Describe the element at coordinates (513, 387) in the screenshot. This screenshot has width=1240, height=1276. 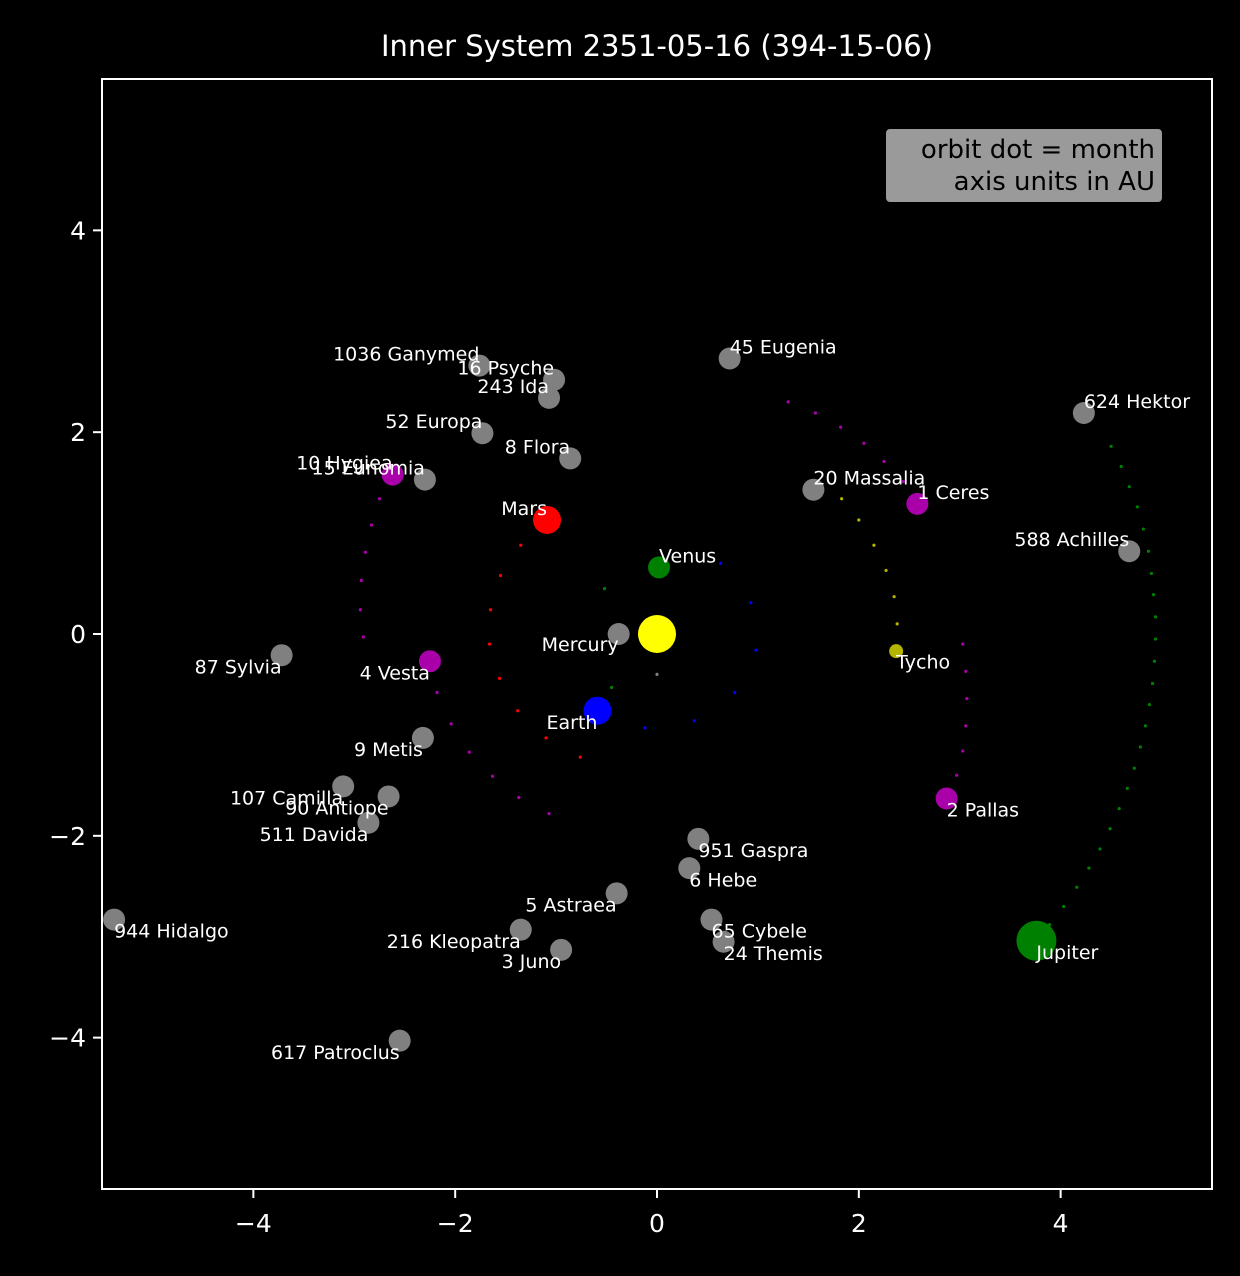
I see `body-label: 243 Ida` at that location.